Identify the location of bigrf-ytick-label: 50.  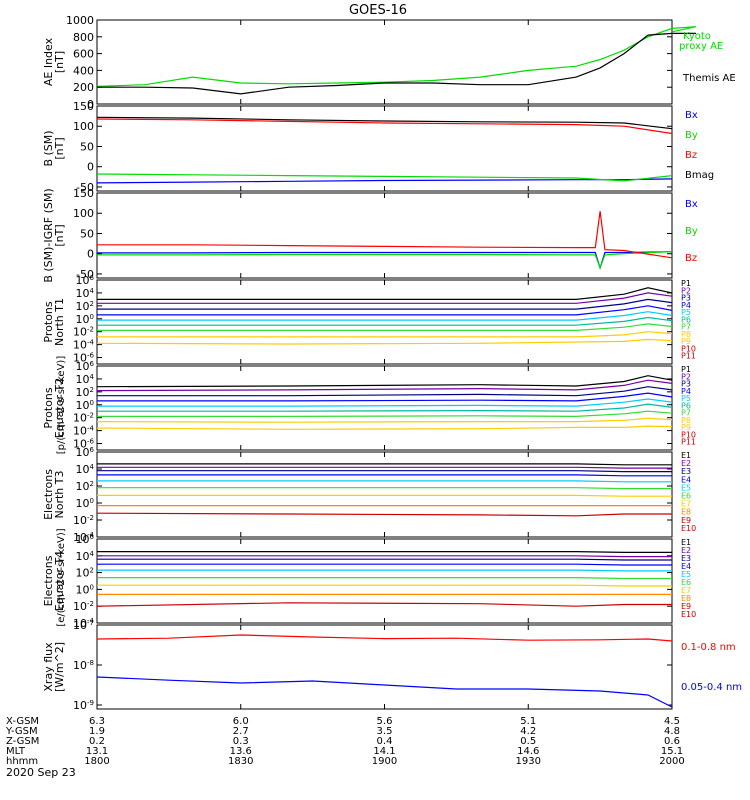
(87, 233).